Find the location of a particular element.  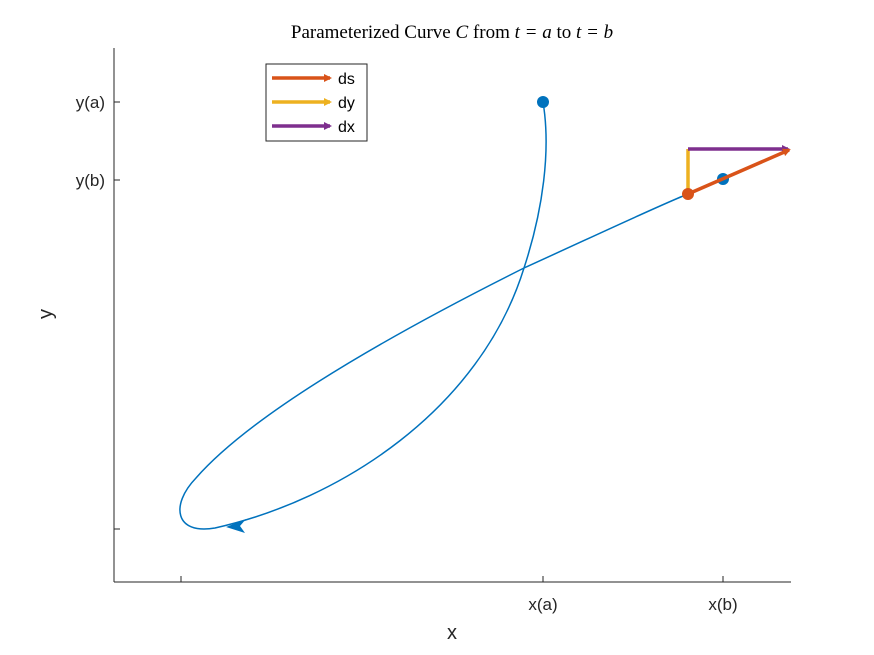

legend: ds dy dx is located at coordinates (316, 102).